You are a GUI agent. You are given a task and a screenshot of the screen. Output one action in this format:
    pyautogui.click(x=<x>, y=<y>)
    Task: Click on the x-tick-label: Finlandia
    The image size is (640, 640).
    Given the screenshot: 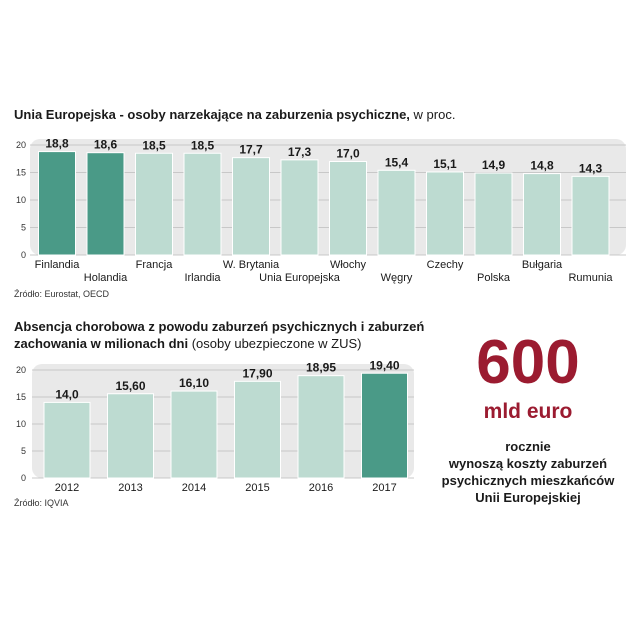 What is the action you would take?
    pyautogui.click(x=58, y=265)
    